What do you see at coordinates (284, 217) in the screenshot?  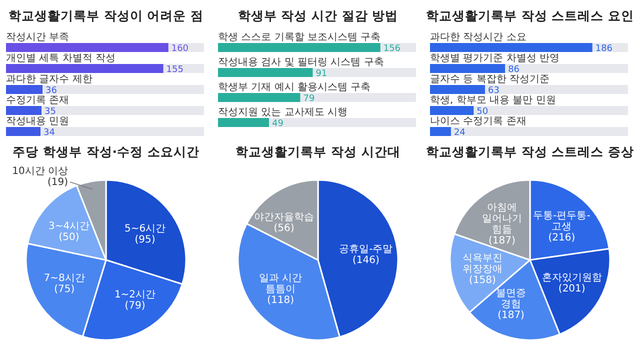 I see `slice-label: 야간자율학습` at bounding box center [284, 217].